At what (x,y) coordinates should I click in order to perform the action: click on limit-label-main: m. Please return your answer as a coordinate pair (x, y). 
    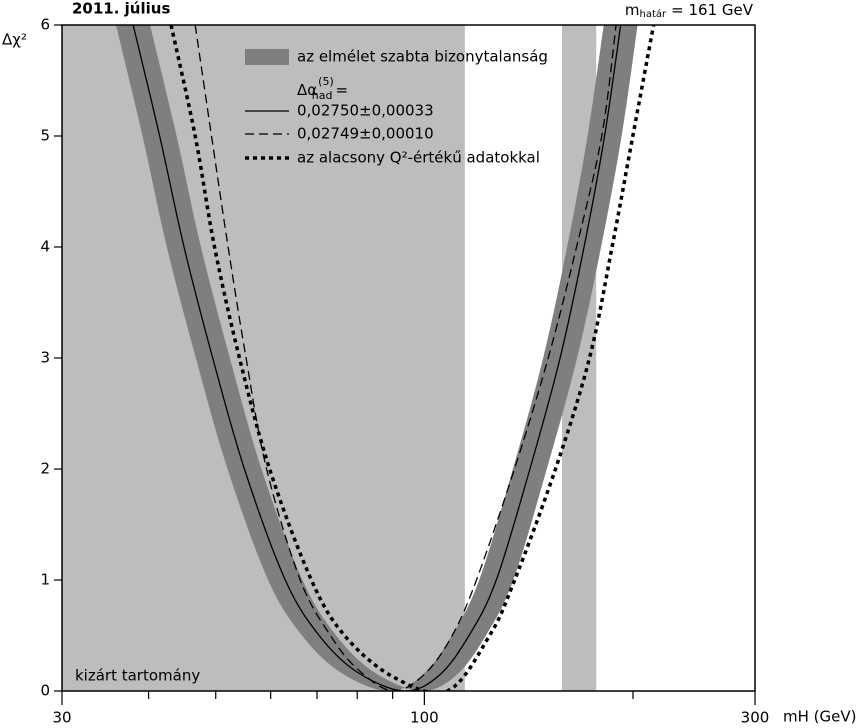
    Looking at the image, I should click on (632, 10).